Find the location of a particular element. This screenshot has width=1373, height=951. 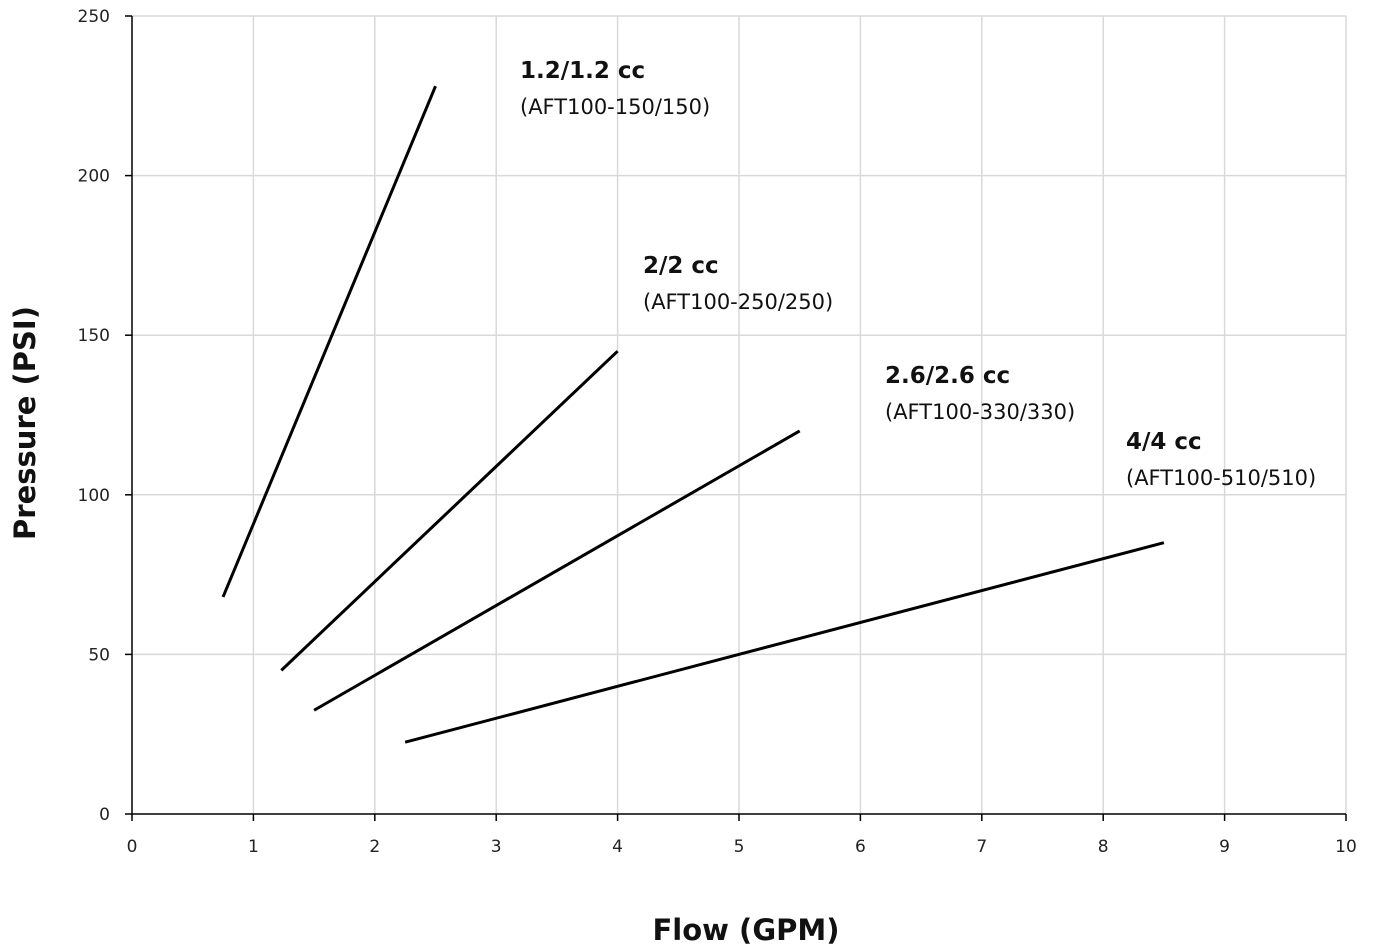

y-tick-label: 250 is located at coordinates (94, 17).